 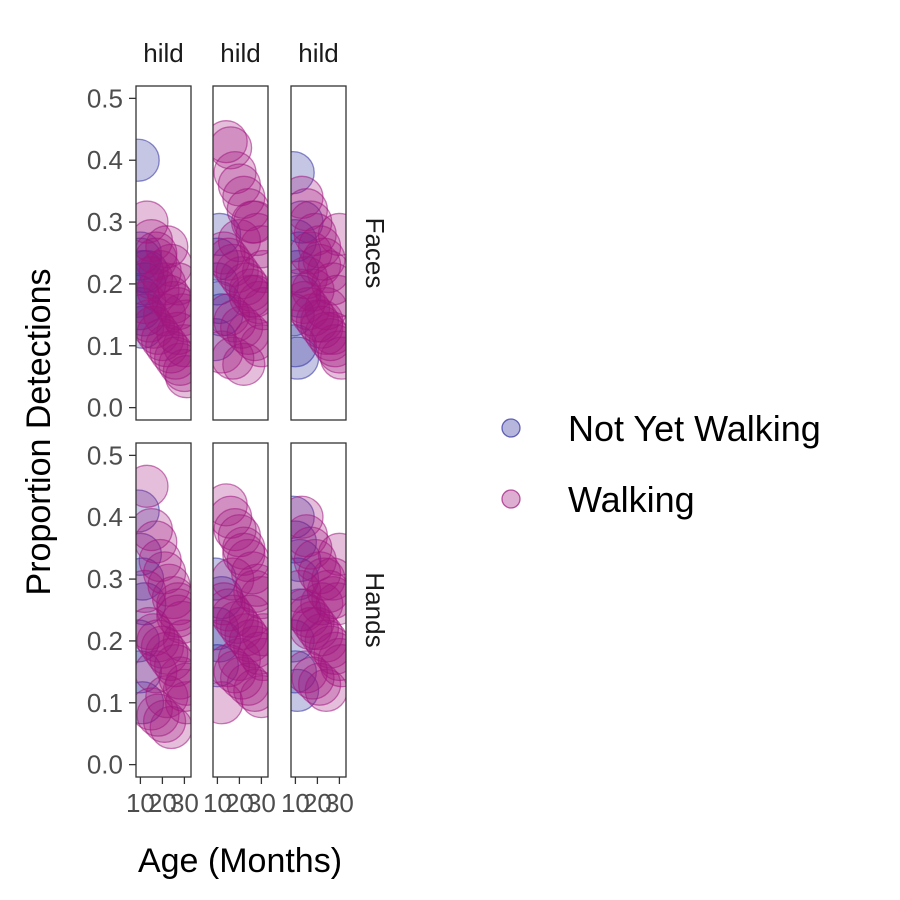 What do you see at coordinates (694, 428) in the screenshot?
I see `legend-entry-label: Not Yet Walking` at bounding box center [694, 428].